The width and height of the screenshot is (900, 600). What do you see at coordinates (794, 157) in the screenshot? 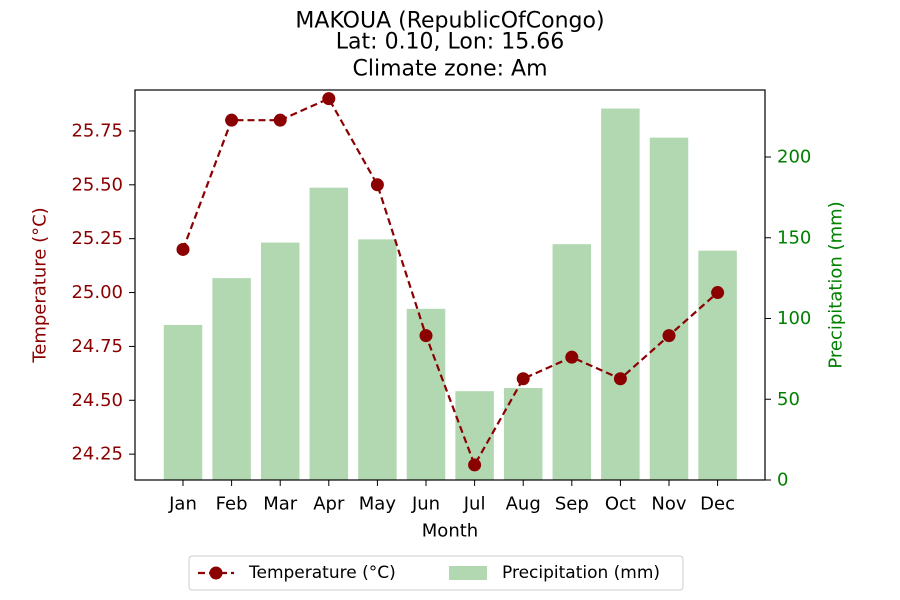
I see `right-tick-label: 200` at bounding box center [794, 157].